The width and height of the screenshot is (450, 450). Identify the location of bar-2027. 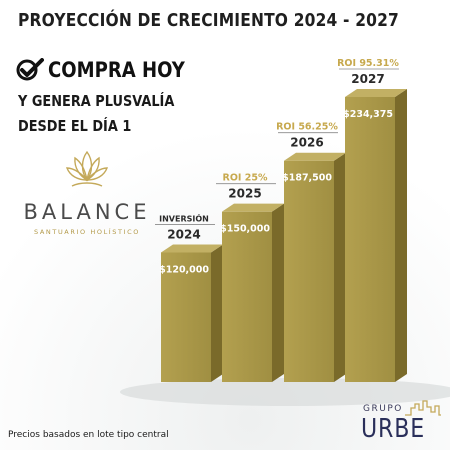
(370, 239).